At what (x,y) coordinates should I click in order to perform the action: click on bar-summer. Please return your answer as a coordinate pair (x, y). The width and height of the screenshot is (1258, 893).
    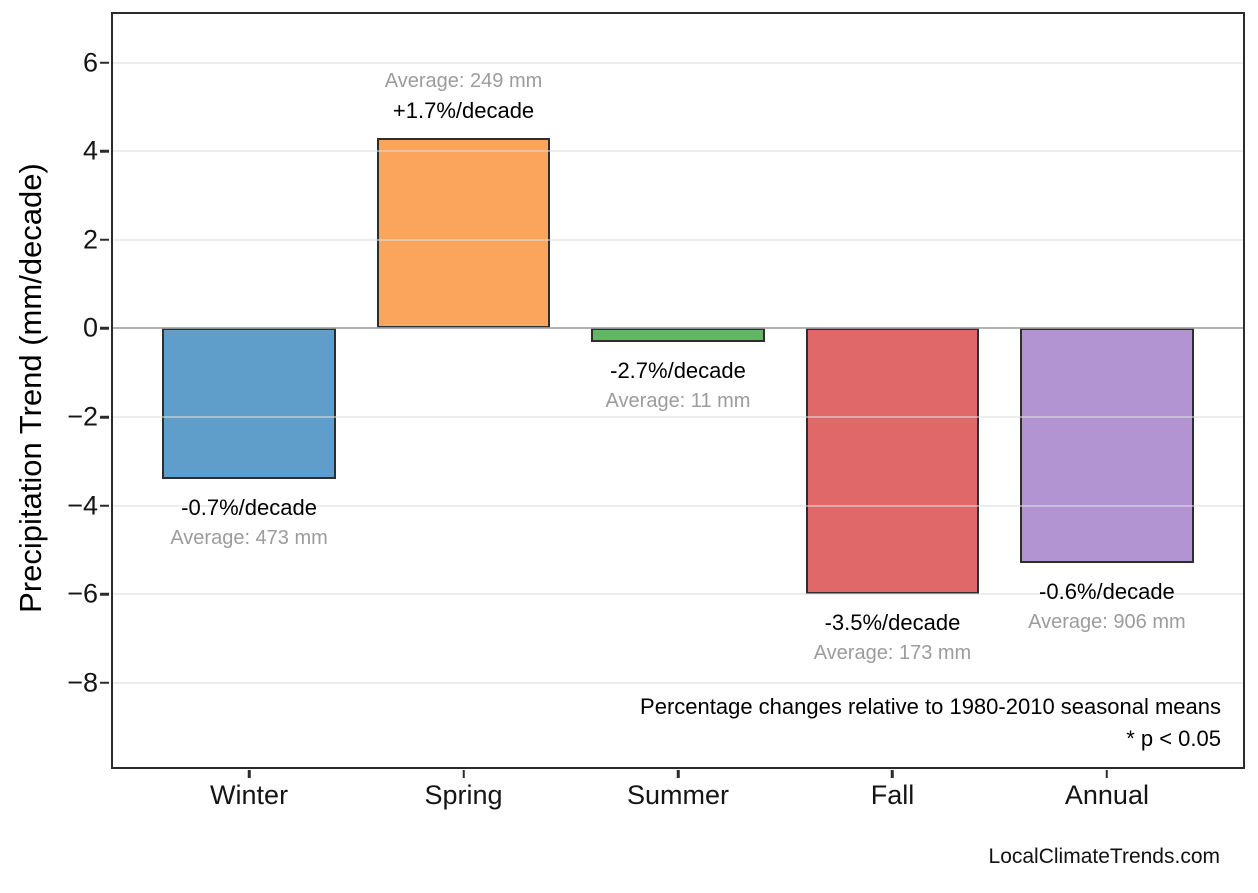
    Looking at the image, I should click on (678, 335).